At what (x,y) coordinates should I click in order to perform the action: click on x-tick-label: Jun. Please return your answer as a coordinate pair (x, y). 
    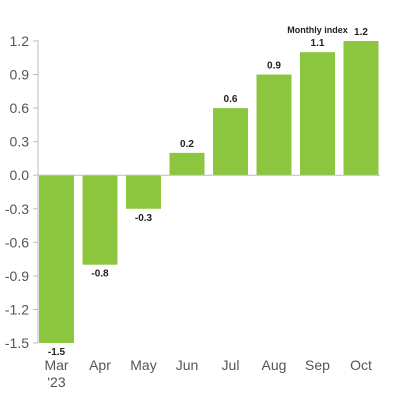
    Looking at the image, I should click on (187, 365).